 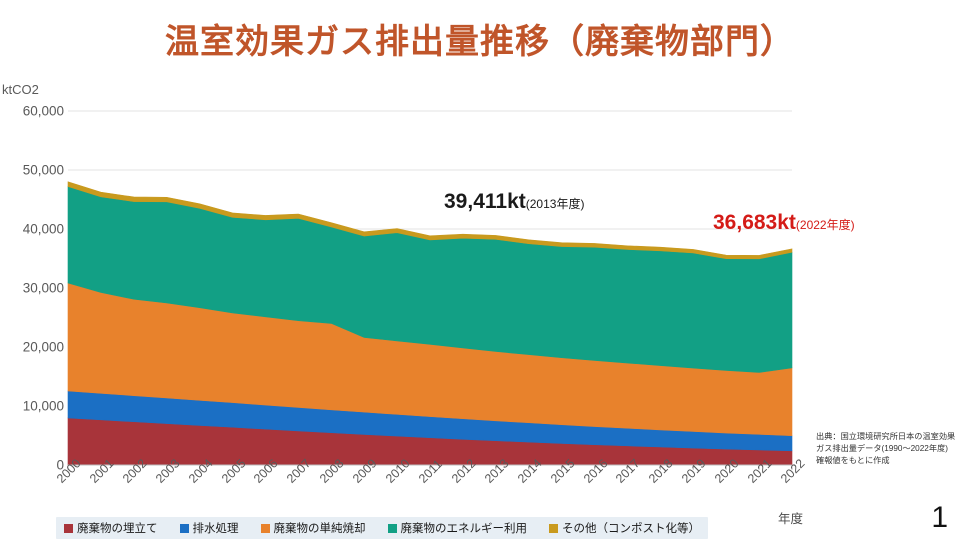 I want to click on legend-item-3: 廃棄物のエネルギー利用, so click(x=457, y=528).